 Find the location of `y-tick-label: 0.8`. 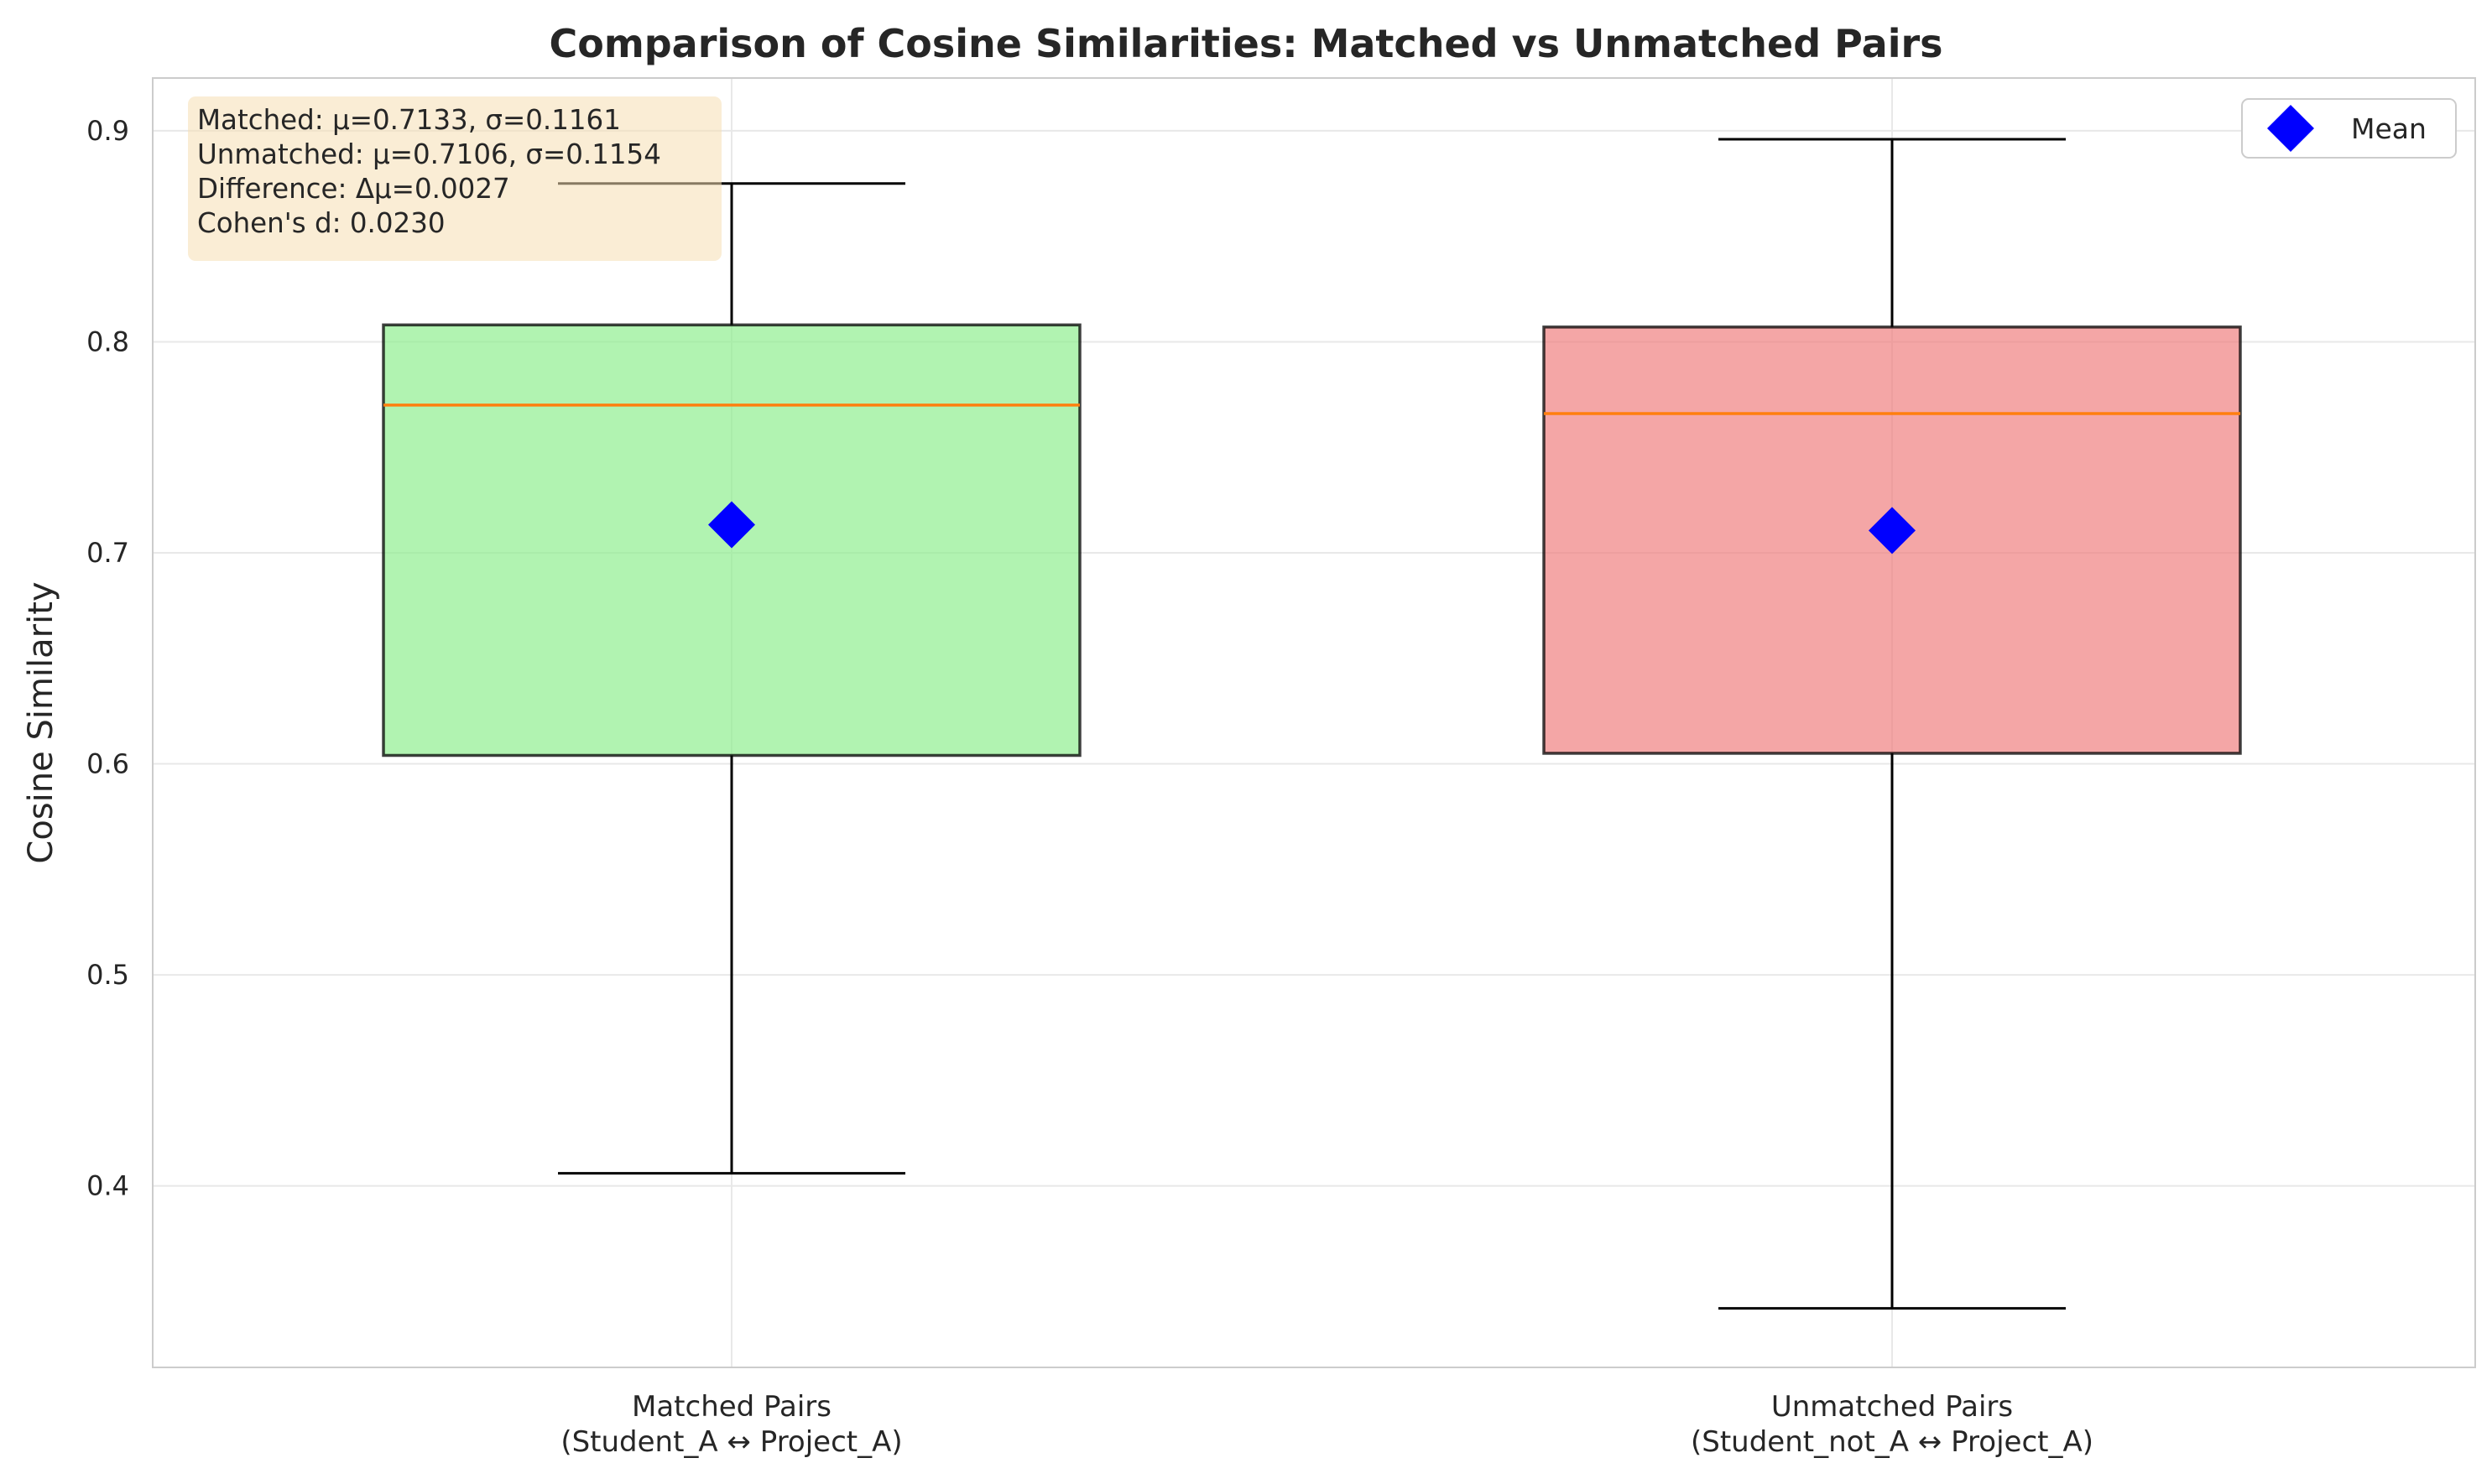

y-tick-label: 0.8 is located at coordinates (108, 341).